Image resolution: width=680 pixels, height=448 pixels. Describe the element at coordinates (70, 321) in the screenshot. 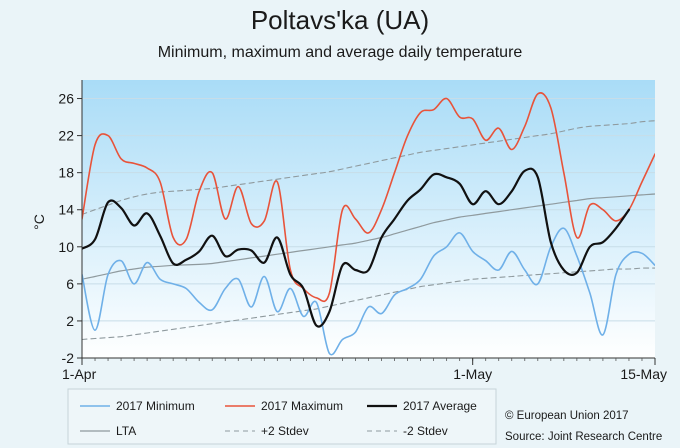

I see `y-tick-label: 2` at that location.